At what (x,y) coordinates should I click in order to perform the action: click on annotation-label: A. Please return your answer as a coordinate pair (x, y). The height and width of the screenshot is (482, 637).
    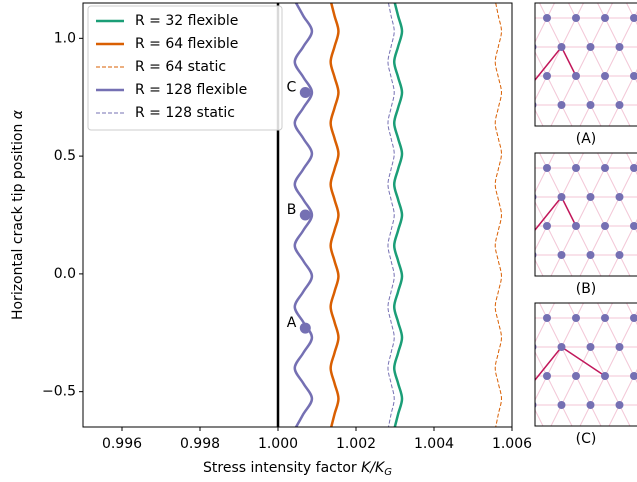
    Looking at the image, I should click on (292, 323).